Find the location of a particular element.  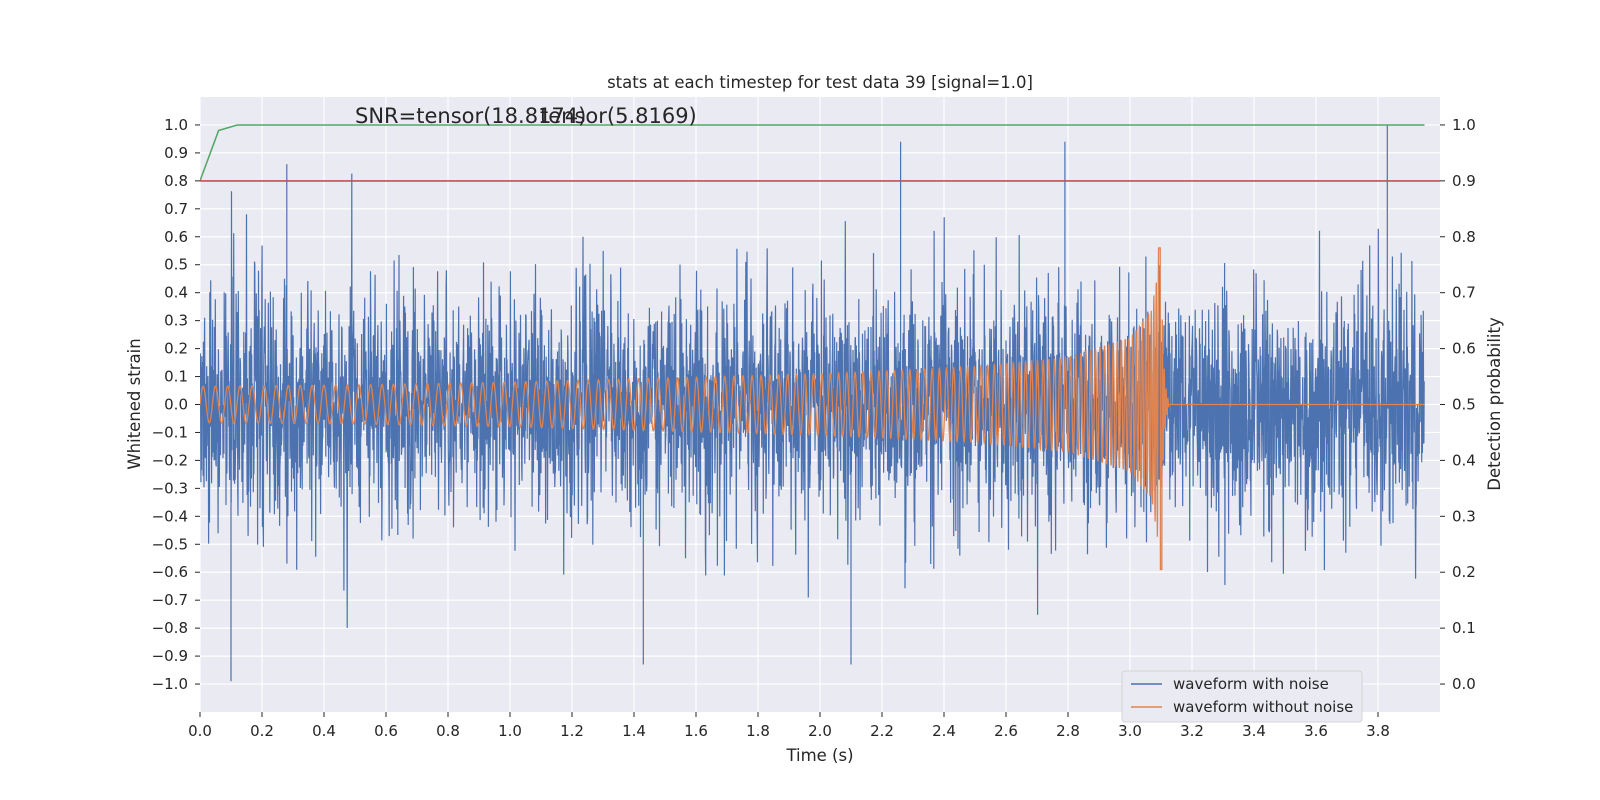

y-tick-label: 0.9 is located at coordinates (176, 153).